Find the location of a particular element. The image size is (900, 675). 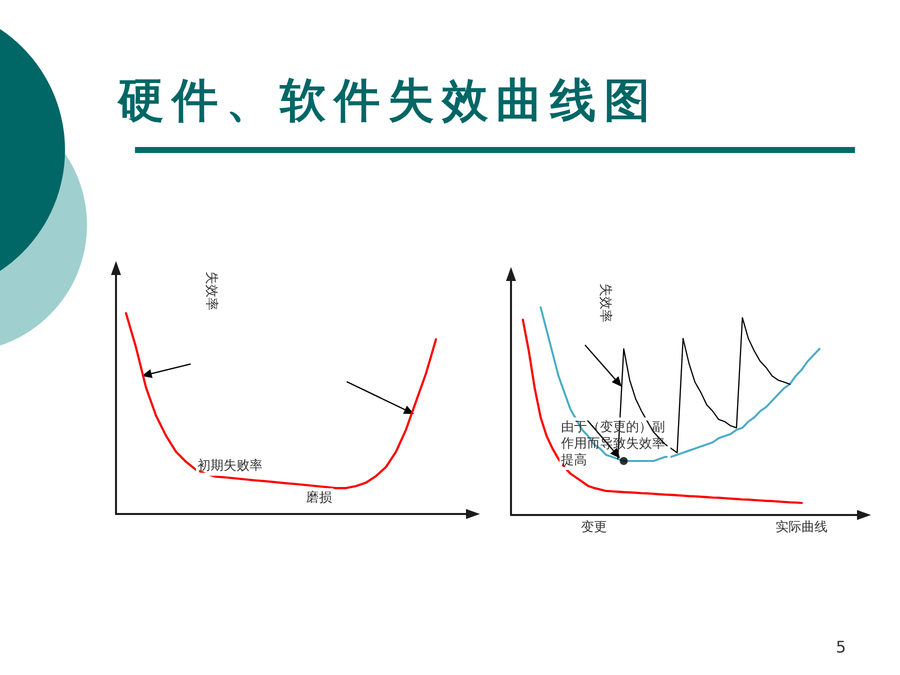

x-tick-label: 实际曲线 is located at coordinates (802, 527).